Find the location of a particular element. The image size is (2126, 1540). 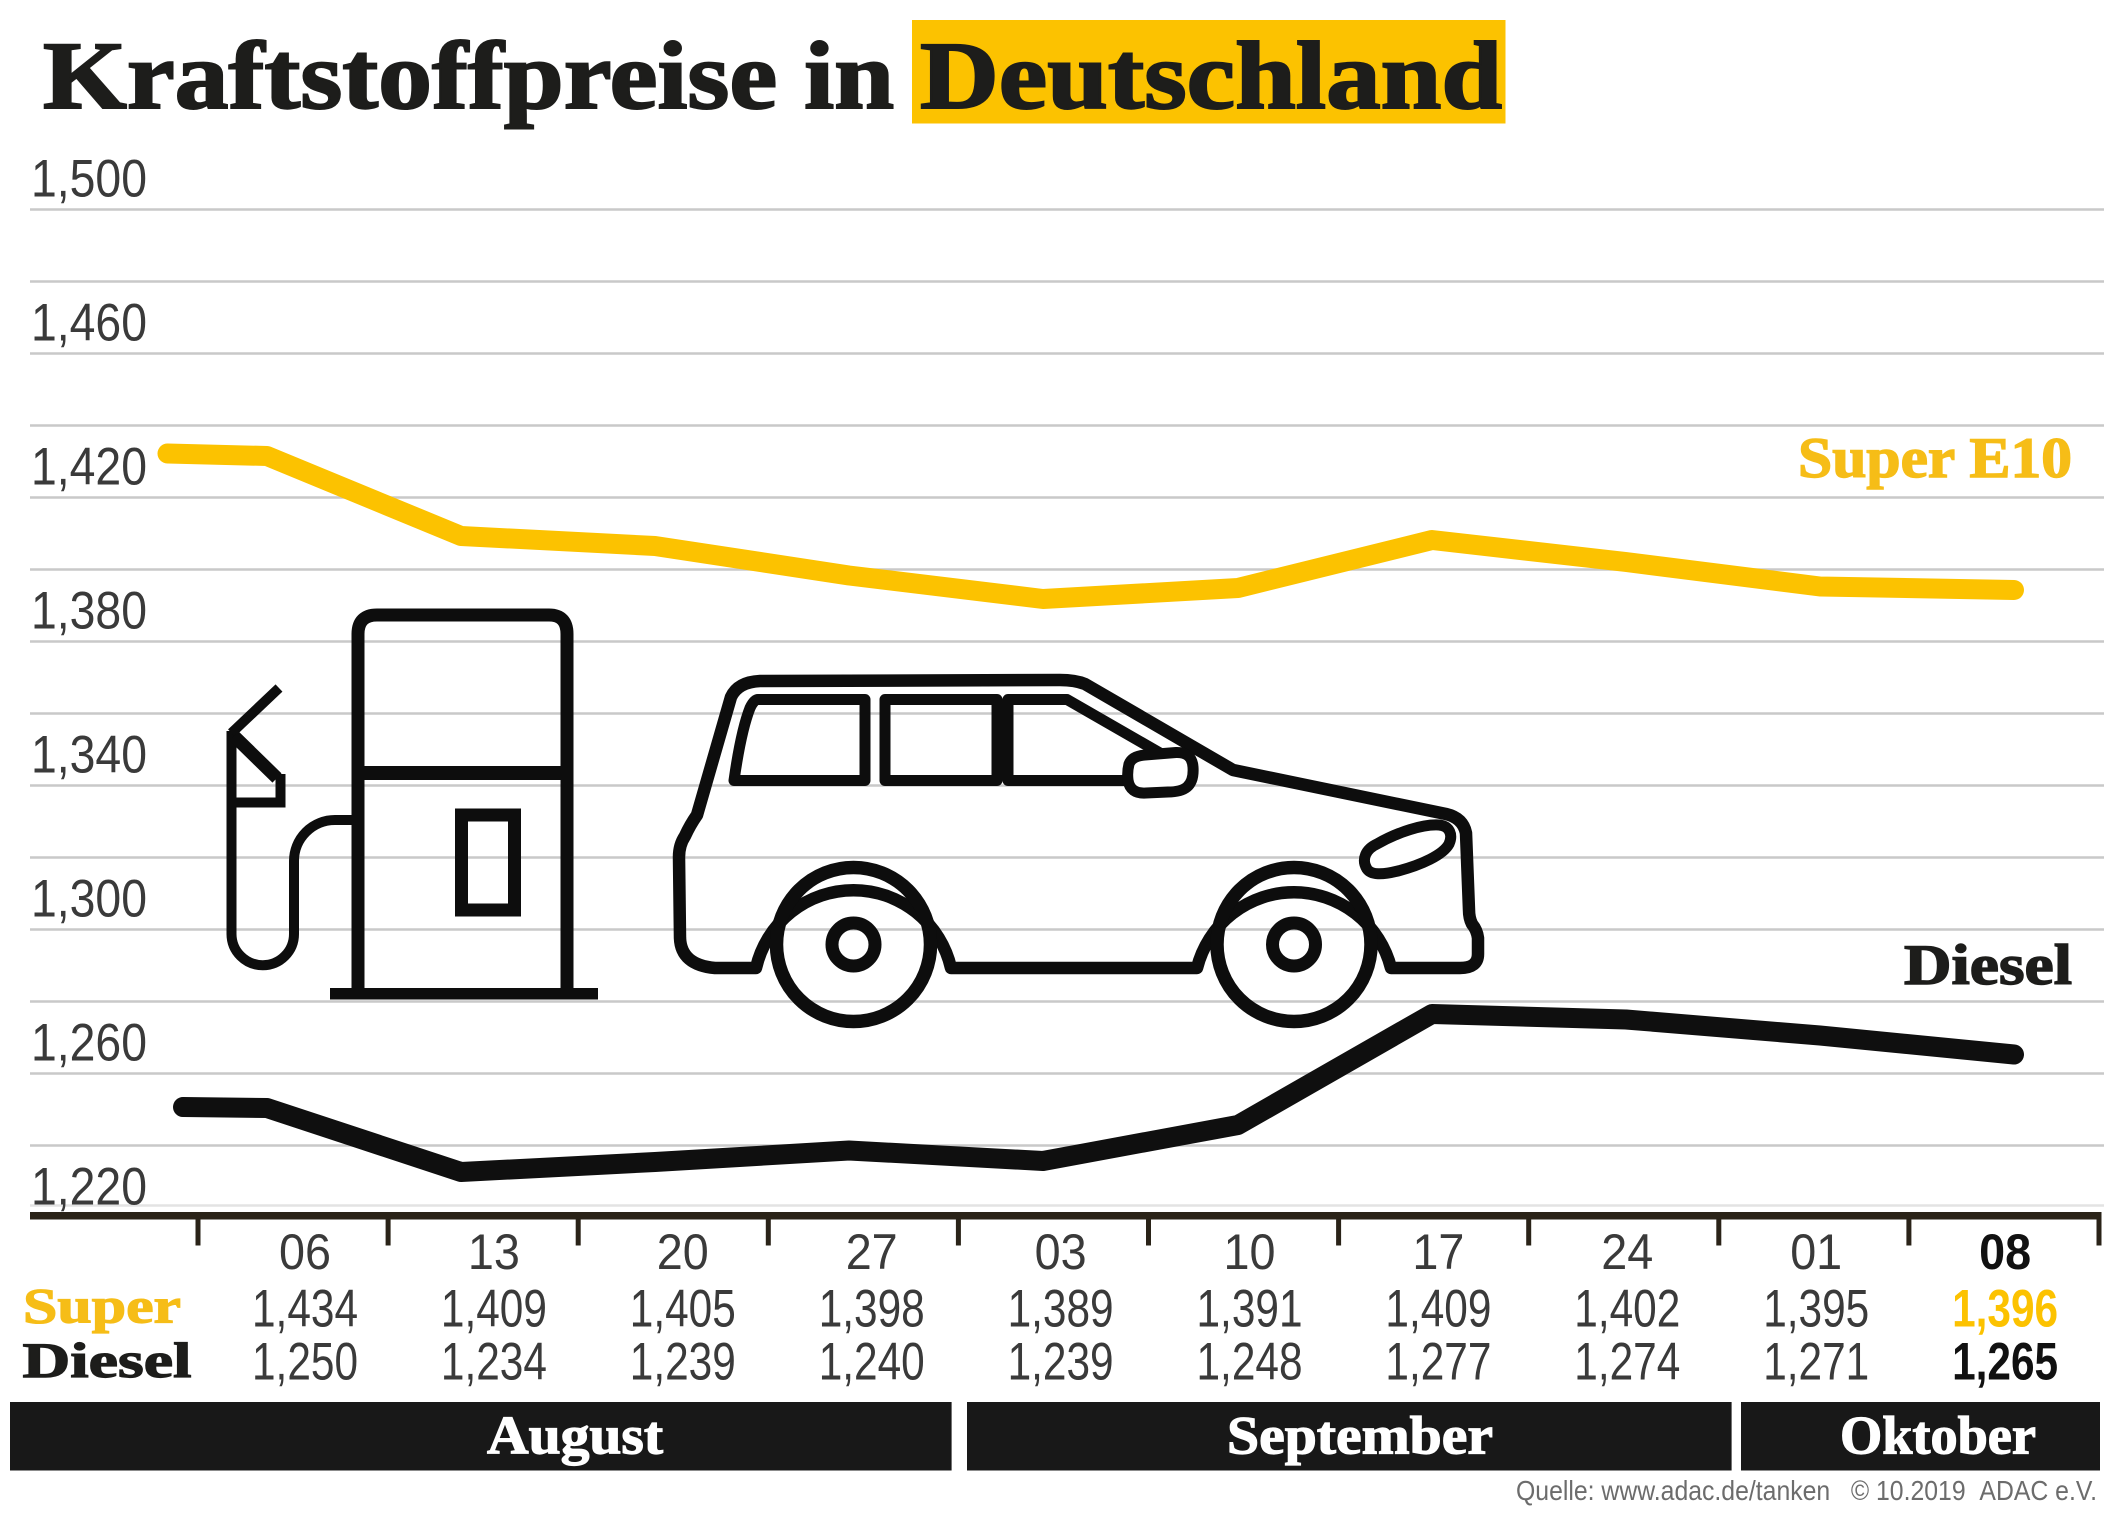

svg-text: 1,234 is located at coordinates (494, 1362).